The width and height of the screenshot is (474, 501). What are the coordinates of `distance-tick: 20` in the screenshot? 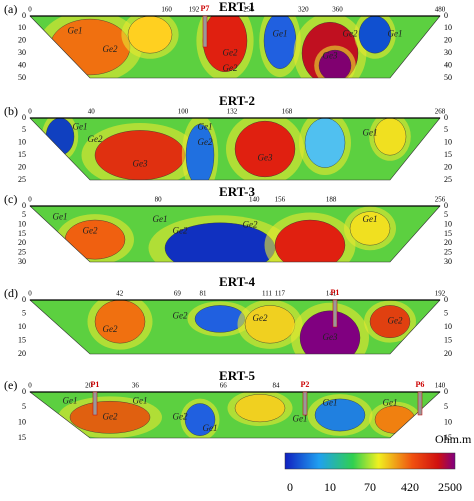 It's located at (89, 386).